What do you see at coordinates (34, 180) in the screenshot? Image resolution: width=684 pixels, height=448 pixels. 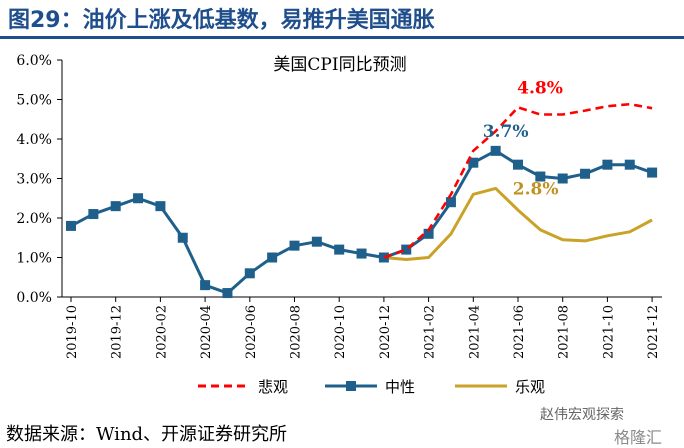 I see `y-tick-label: 3.0%` at bounding box center [34, 180].